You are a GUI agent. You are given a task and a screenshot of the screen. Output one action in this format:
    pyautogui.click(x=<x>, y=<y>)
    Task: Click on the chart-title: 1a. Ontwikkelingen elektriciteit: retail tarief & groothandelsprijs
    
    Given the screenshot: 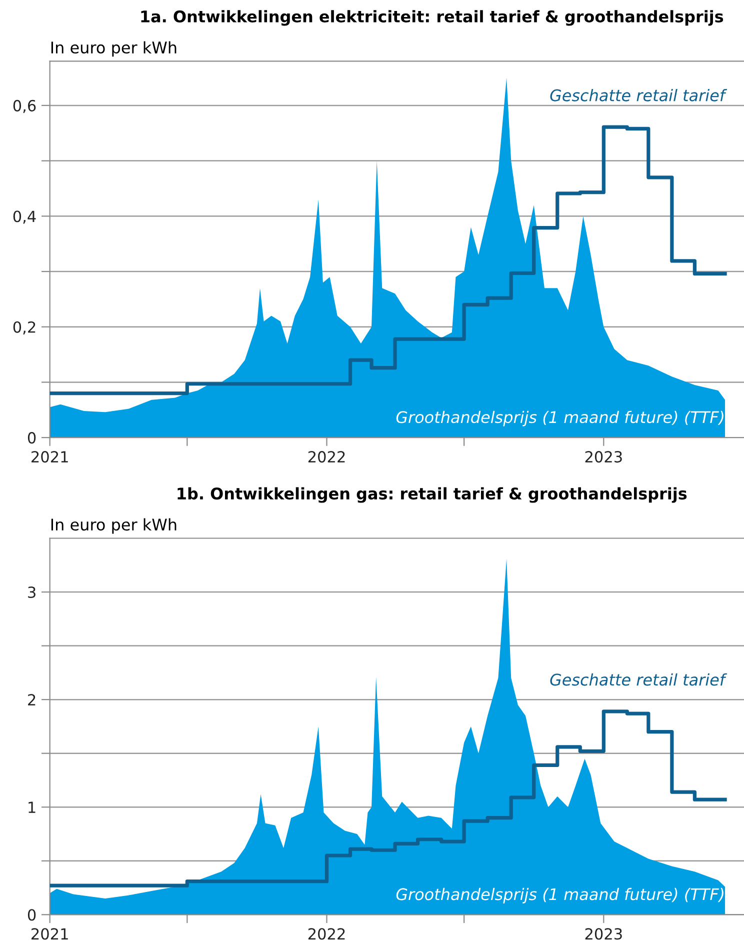 What is the action you would take?
    pyautogui.click(x=432, y=18)
    